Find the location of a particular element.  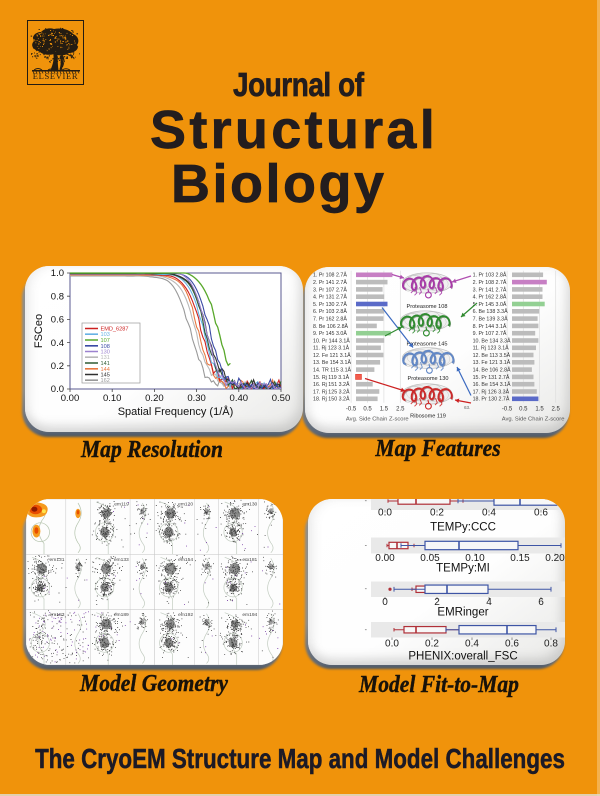

svg-text: 1.0 is located at coordinates (57, 273).